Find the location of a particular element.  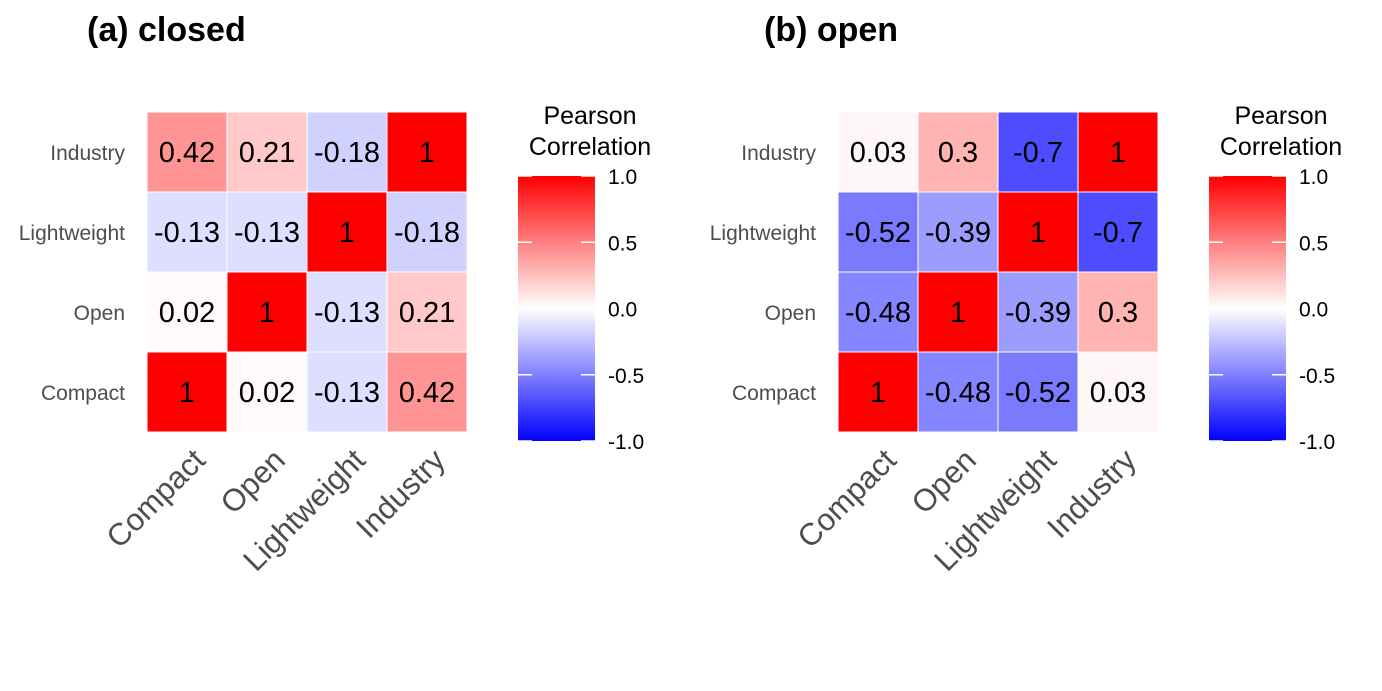

heatmap-cell-open-open is located at coordinates (267, 312).